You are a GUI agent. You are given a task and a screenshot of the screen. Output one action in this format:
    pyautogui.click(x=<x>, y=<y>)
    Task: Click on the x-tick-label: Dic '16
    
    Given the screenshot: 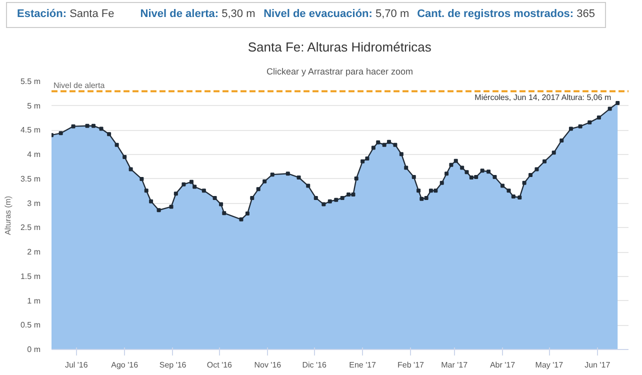 What is the action you would take?
    pyautogui.click(x=314, y=365)
    